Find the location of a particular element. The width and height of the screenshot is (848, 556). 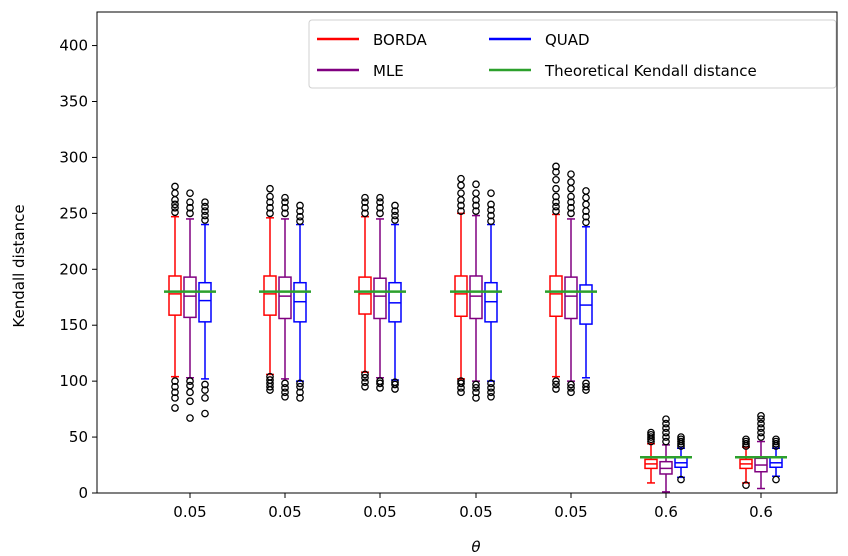

legend-label: MLE is located at coordinates (388, 71).